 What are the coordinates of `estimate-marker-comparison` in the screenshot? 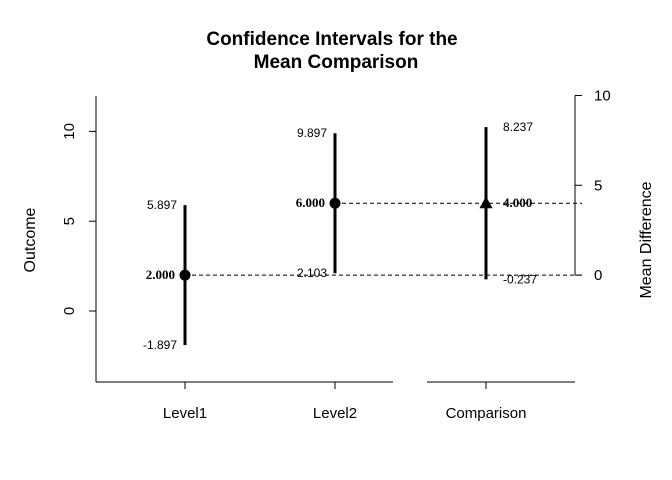 It's located at (486, 202).